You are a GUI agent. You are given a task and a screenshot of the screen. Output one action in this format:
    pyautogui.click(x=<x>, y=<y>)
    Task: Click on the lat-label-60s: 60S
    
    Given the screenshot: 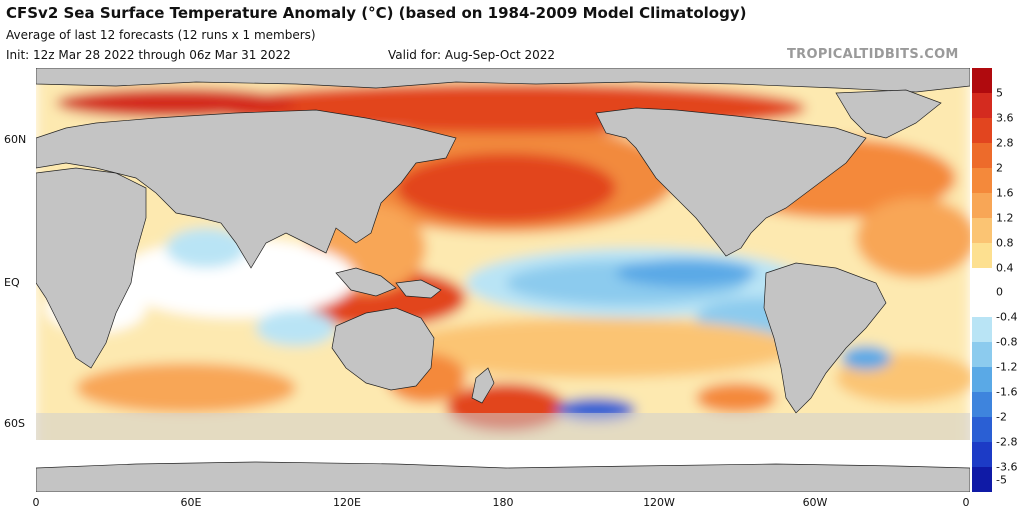 What is the action you would take?
    pyautogui.click(x=14, y=423)
    